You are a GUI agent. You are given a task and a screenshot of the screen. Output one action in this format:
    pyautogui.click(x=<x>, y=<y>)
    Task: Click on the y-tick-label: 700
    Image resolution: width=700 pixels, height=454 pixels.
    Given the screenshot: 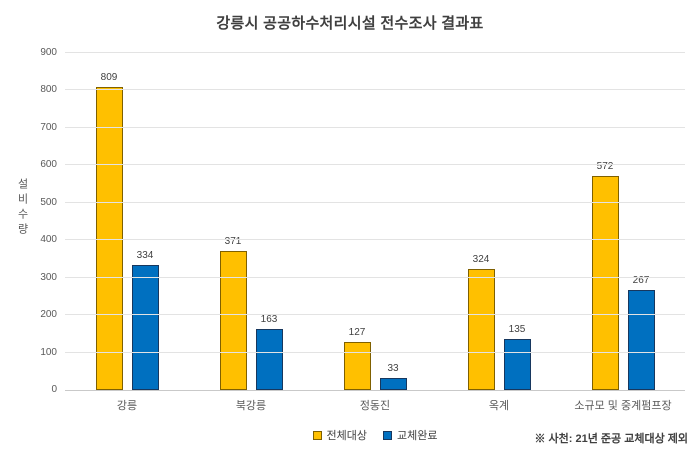 What is the action you would take?
    pyautogui.click(x=48, y=127)
    